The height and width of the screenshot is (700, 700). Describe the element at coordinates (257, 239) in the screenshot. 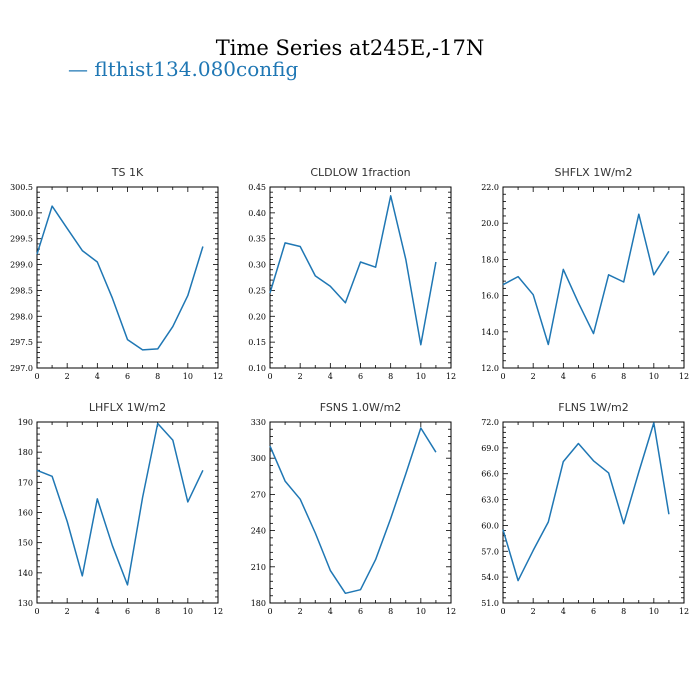

I see `y-tick-label: 0.35` at that location.